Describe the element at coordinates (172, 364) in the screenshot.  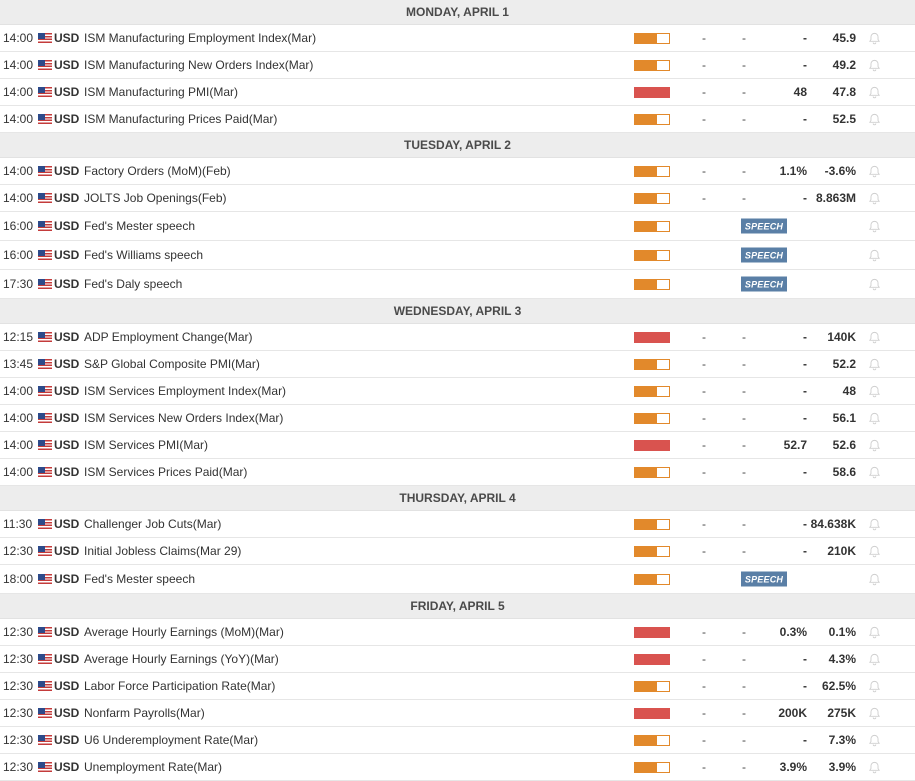
I see `event-title: S&P Global Composite PMI(Mar)` at that location.